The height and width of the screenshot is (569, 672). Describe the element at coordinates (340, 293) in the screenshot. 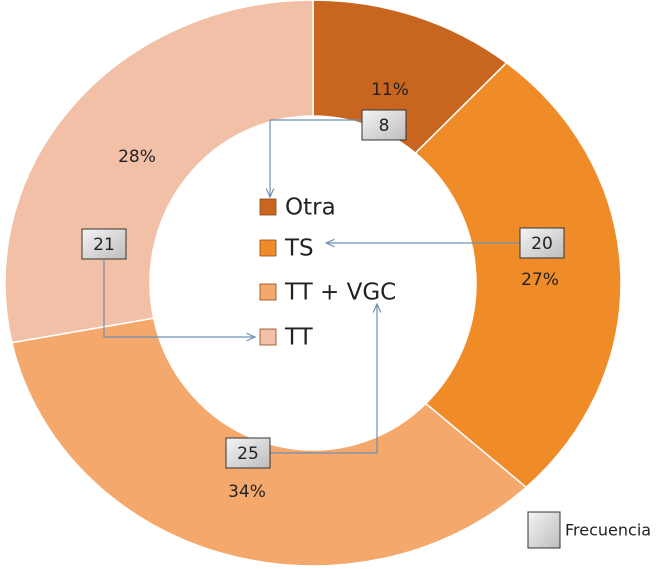

I see `legend-label: TT + VGC` at that location.